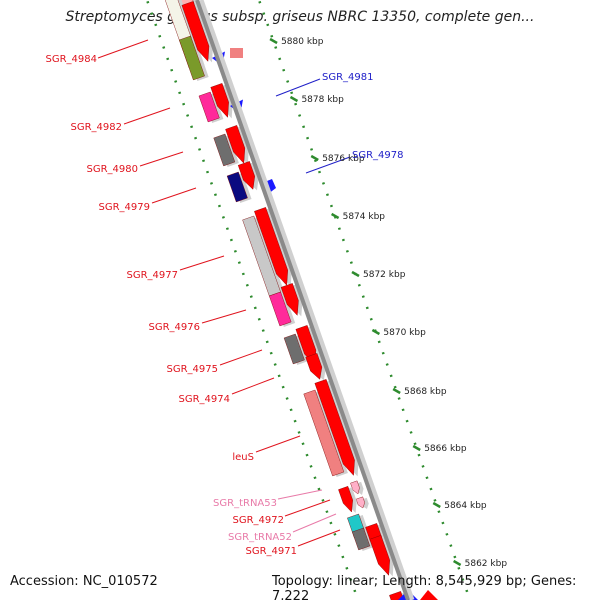 The height and width of the screenshot is (600, 600). What do you see at coordinates (348, 77) in the screenshot?
I see `feature-label: SGR_4981` at bounding box center [348, 77].